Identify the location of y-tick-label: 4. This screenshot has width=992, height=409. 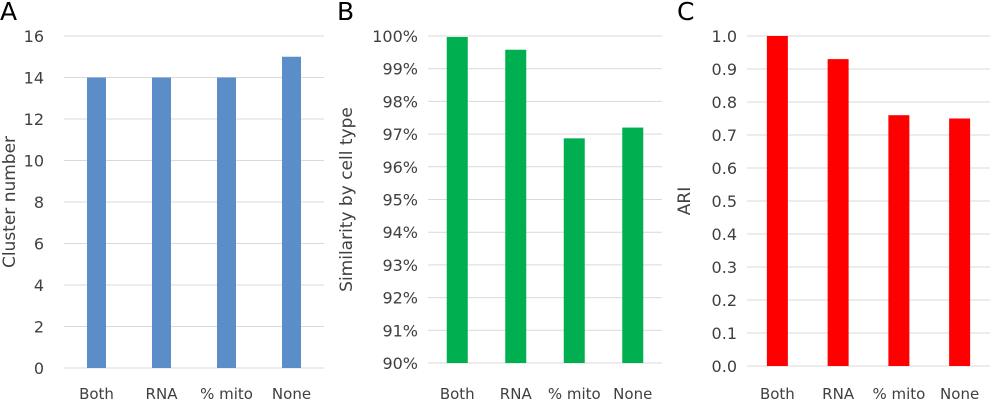
(39, 285).